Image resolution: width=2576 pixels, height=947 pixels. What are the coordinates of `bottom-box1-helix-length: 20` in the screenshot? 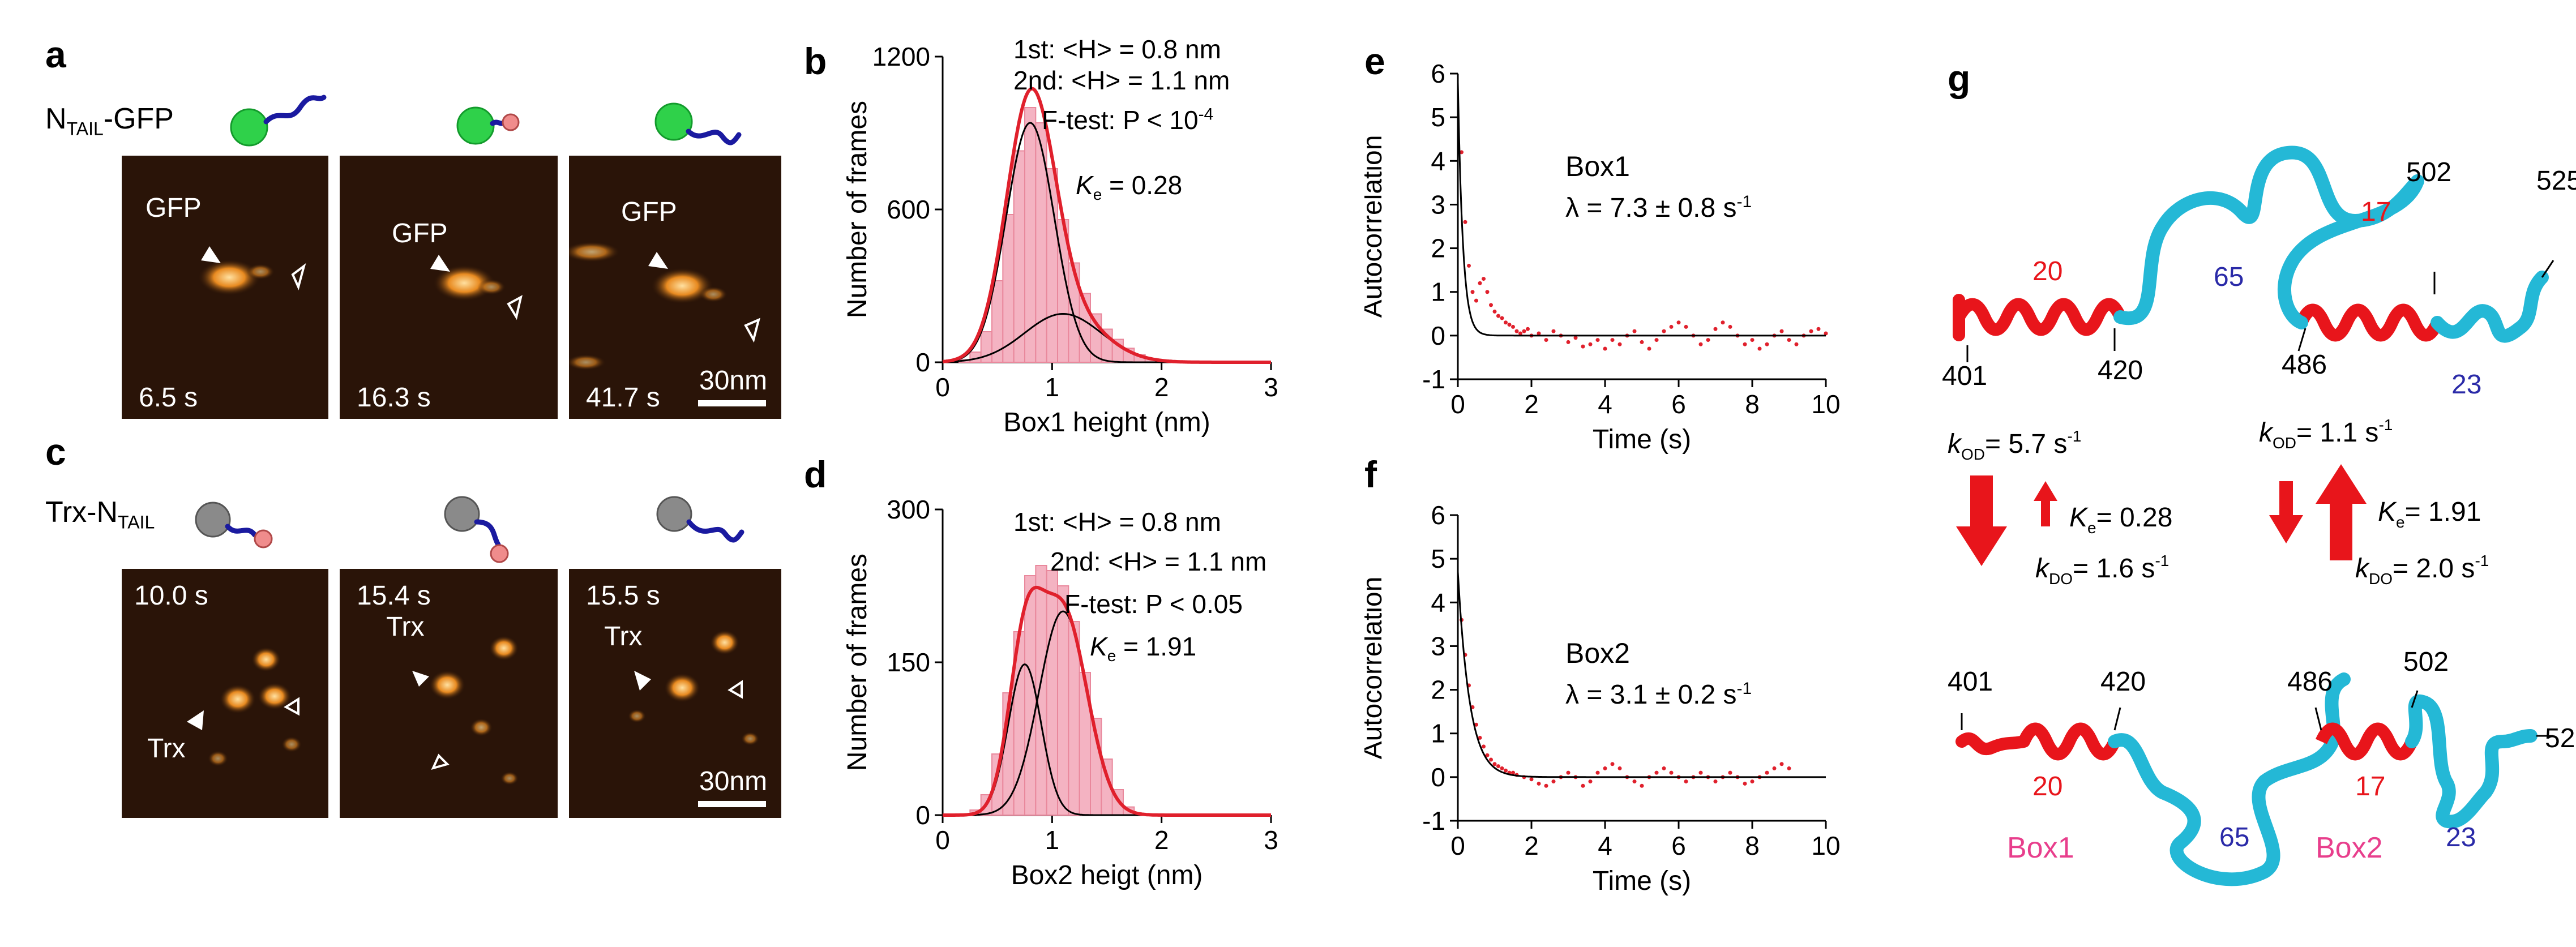 It's located at (2047, 787).